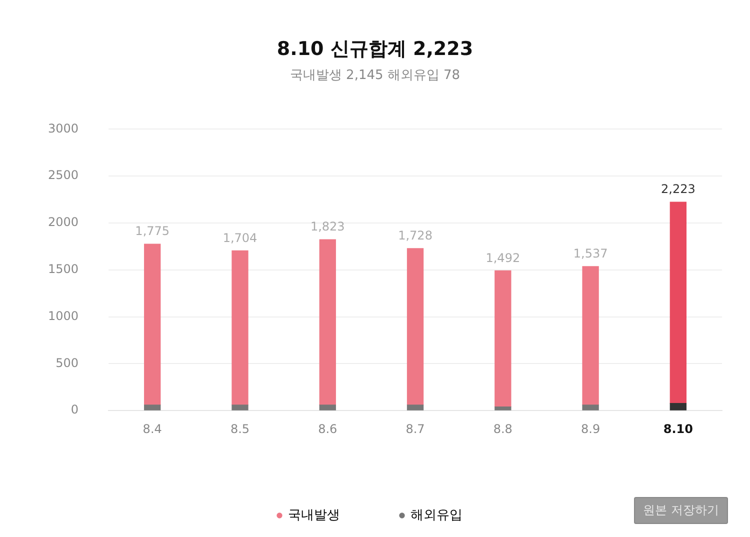 This screenshot has height=537, width=750. Describe the element at coordinates (63, 222) in the screenshot. I see `y-tick-label: 2000` at that location.